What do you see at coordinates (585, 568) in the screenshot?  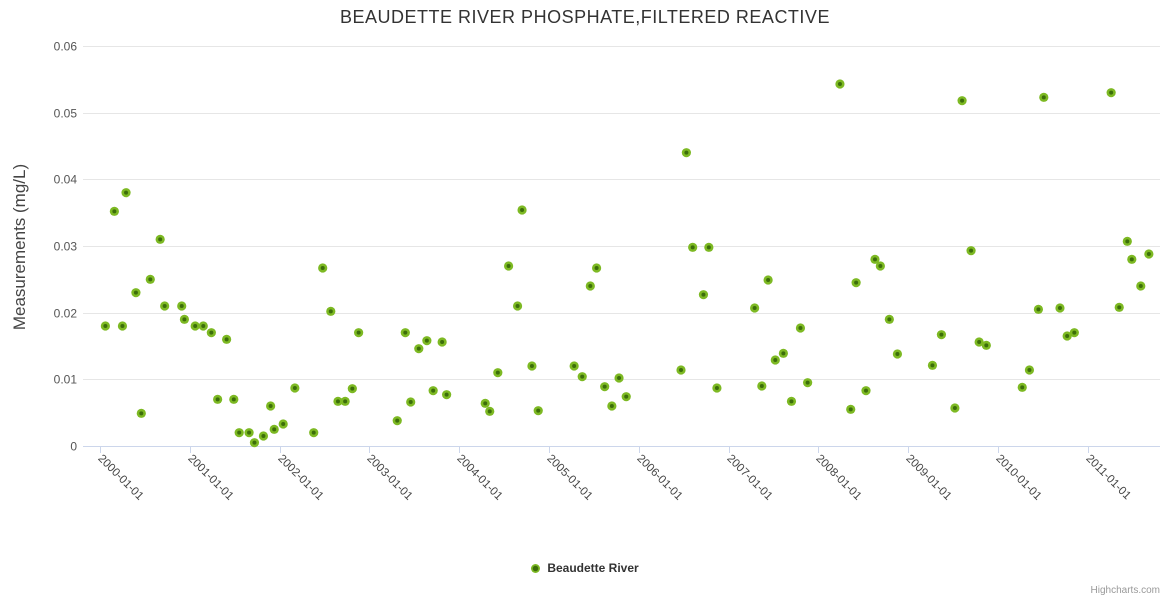 I see `legend-item-beaudette-river: Beaudette River` at bounding box center [585, 568].